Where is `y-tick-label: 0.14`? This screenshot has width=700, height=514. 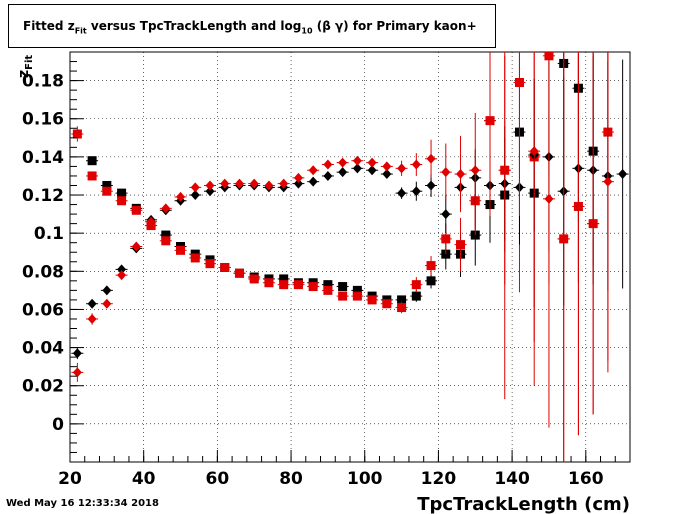 y-tick-label: 0.14 is located at coordinates (43, 158).